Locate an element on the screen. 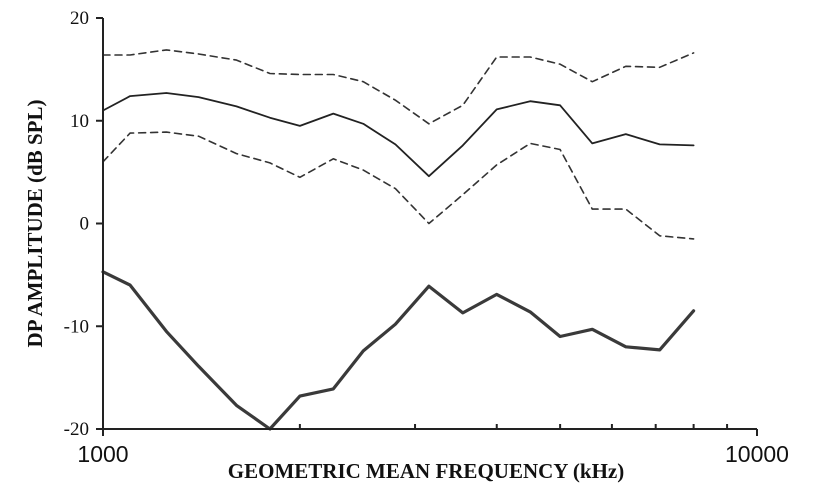 This screenshot has height=488, width=826. x-axis-title: GEOMETRIC MEAN FREQUENCY (kHz) is located at coordinates (426, 471).